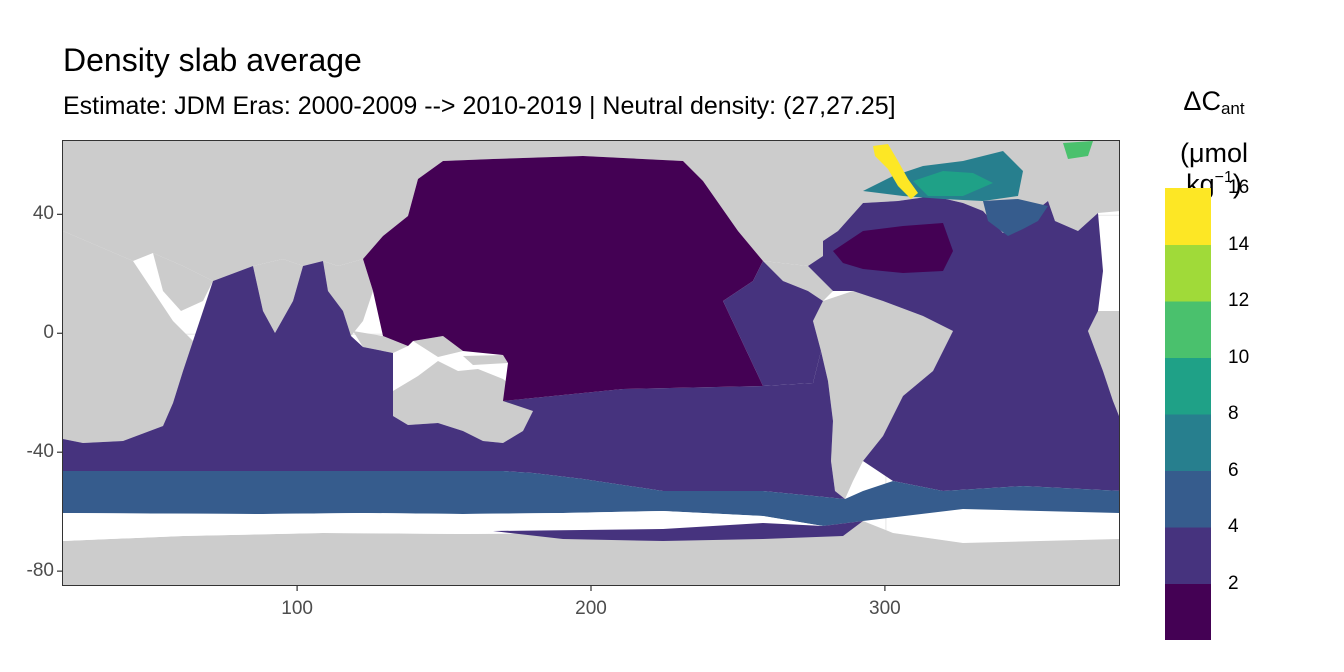  I want to click on legend-label-12: 12, so click(1239, 300).